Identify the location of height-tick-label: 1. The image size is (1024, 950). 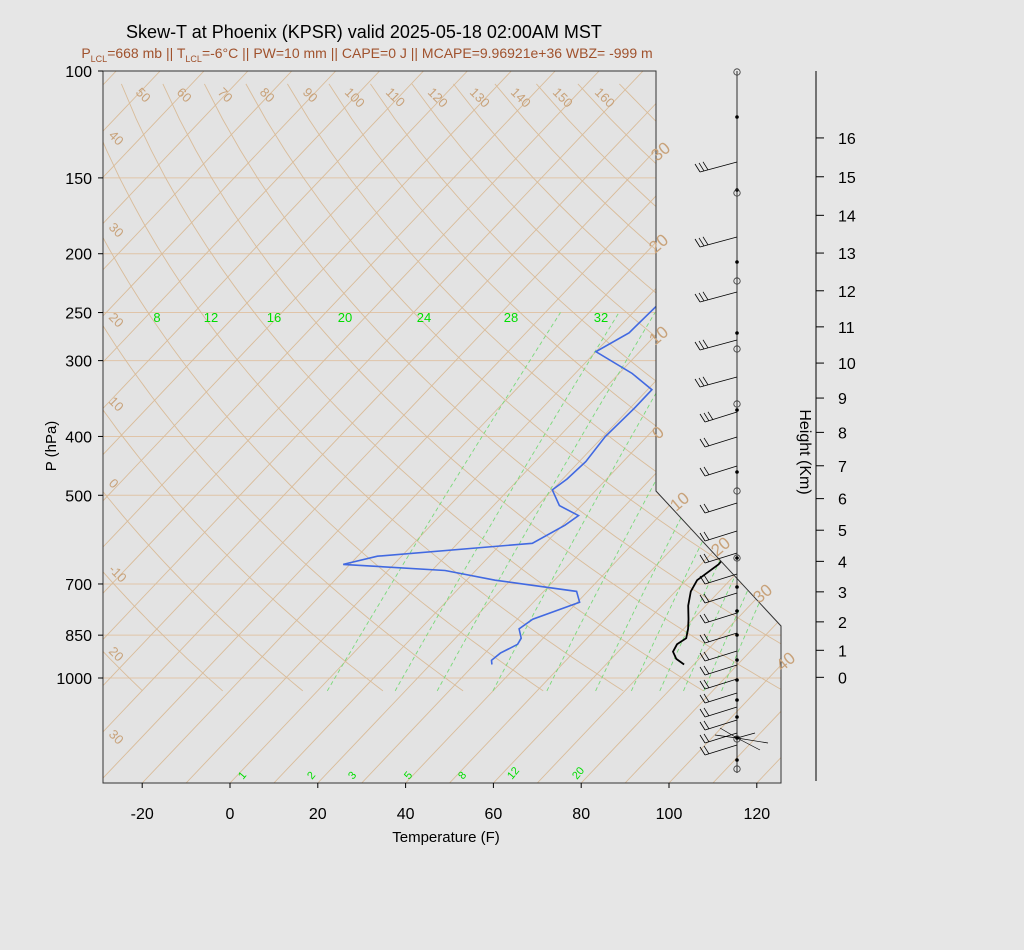
(842, 651).